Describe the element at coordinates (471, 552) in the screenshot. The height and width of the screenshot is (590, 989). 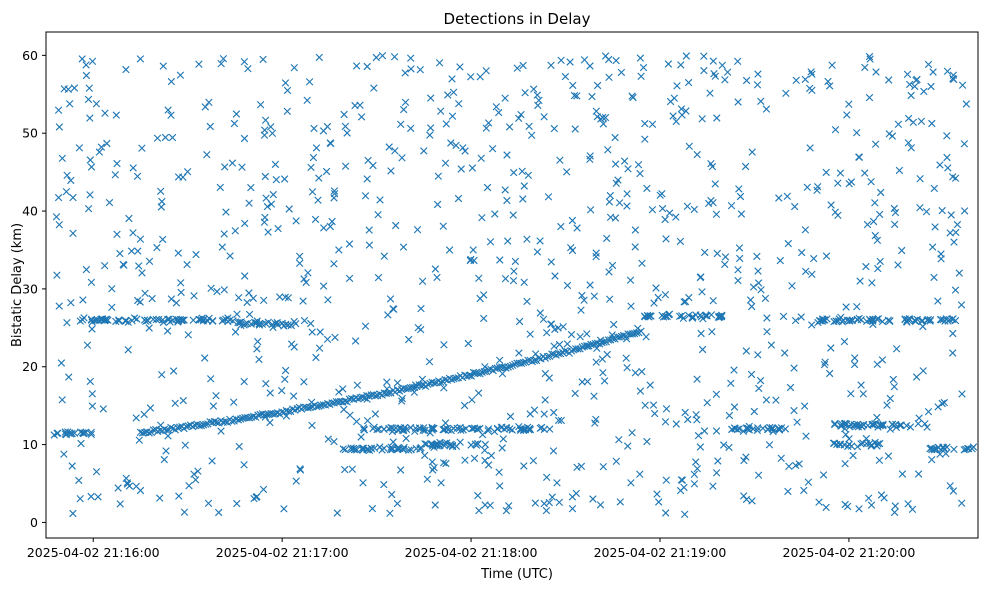
I see `x-tick-label: 2025-04-02 21:18:00` at that location.